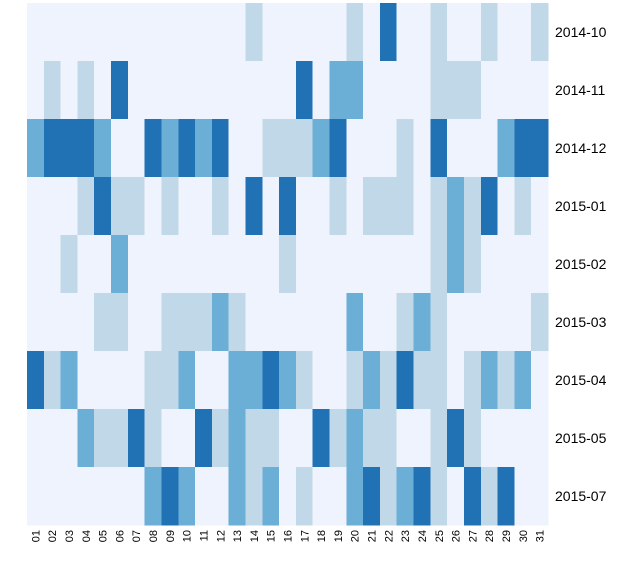  Describe the element at coordinates (581, 380) in the screenshot. I see `y-tick-label: 2015-04` at that location.